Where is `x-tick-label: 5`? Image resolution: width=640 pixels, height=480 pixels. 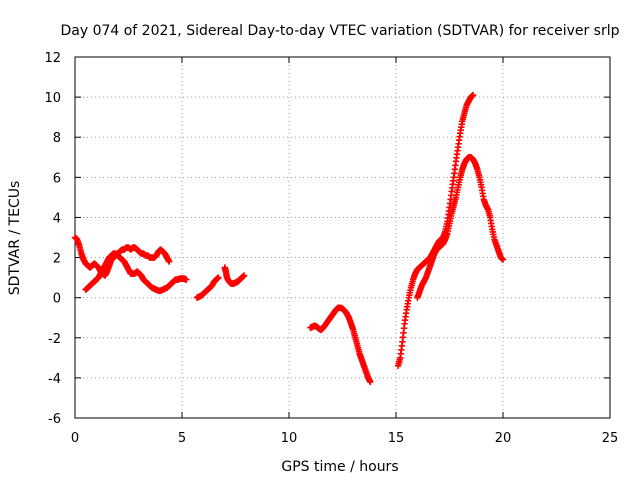
x-tick-label: 5 is located at coordinates (182, 438).